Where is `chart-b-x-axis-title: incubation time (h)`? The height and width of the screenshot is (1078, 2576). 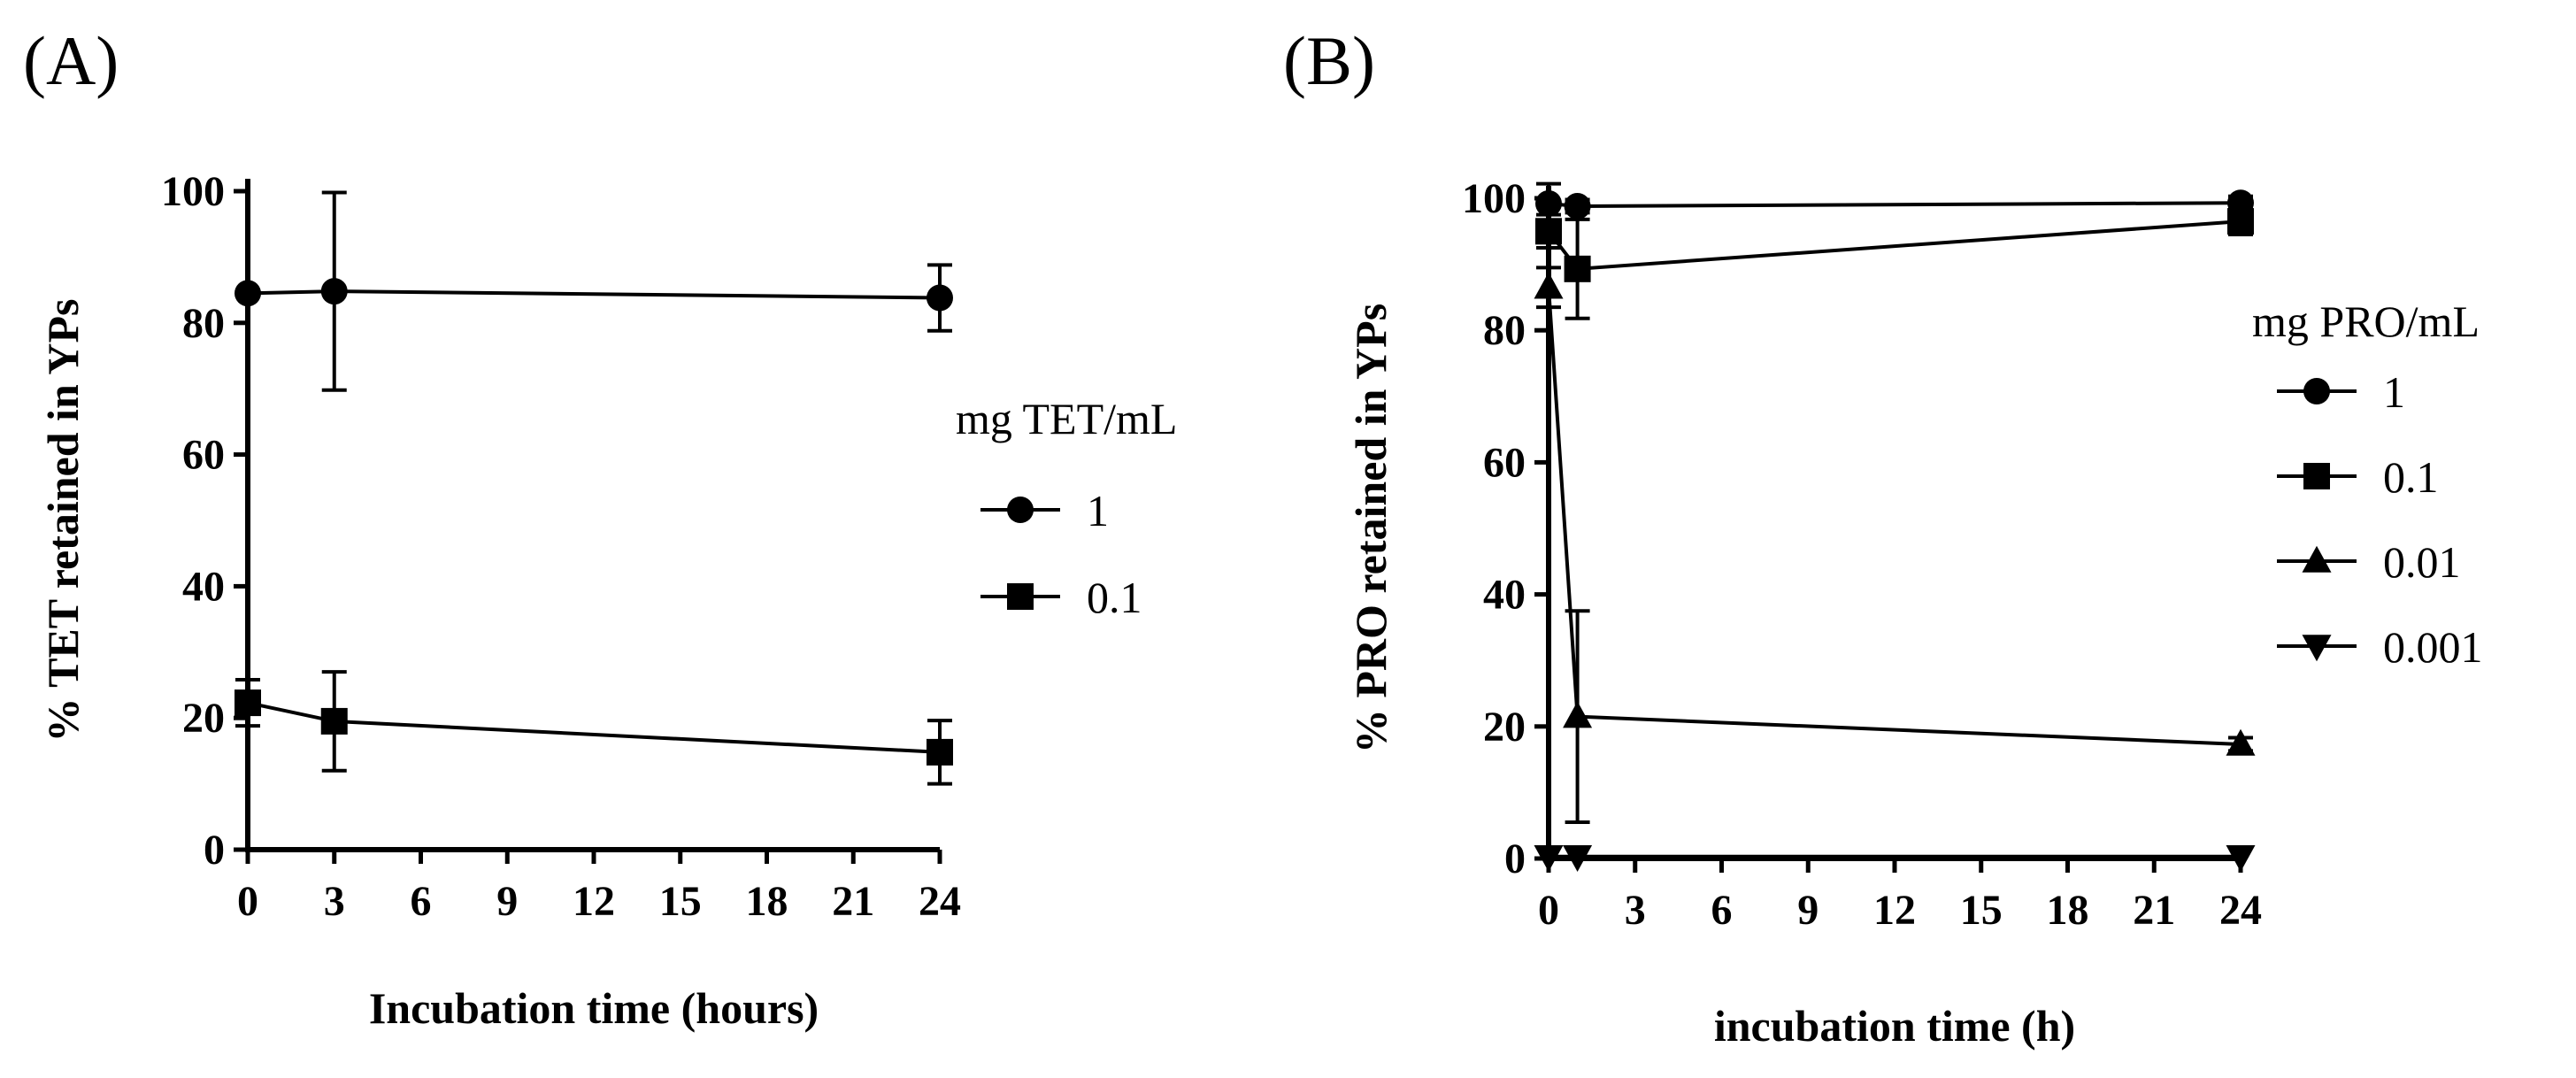 chart-b-x-axis-title: incubation time (h) is located at coordinates (1894, 1026).